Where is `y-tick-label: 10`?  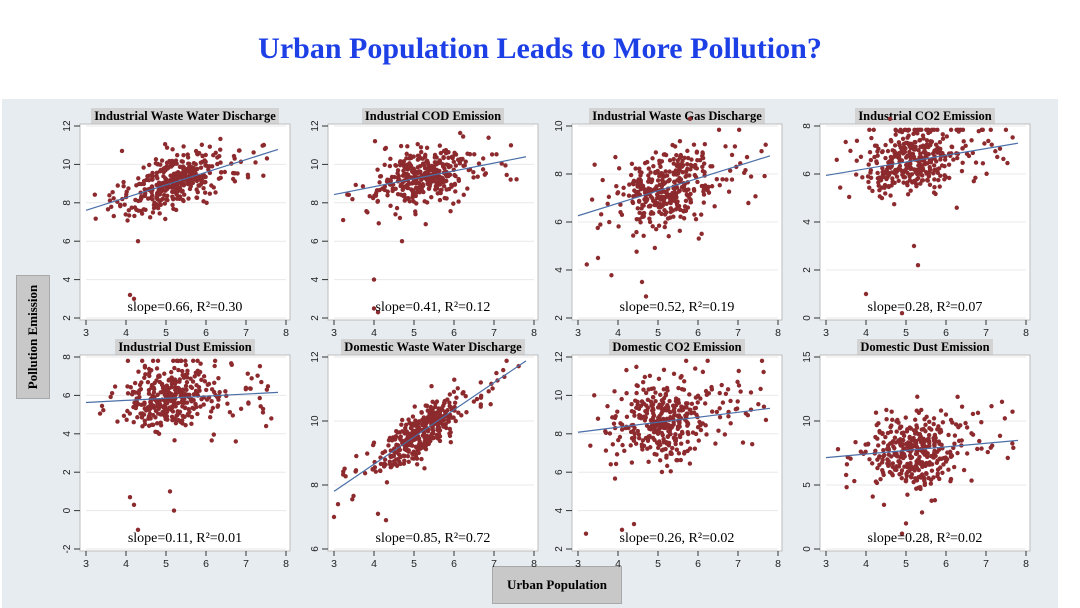 y-tick-label: 10 is located at coordinates (315, 421).